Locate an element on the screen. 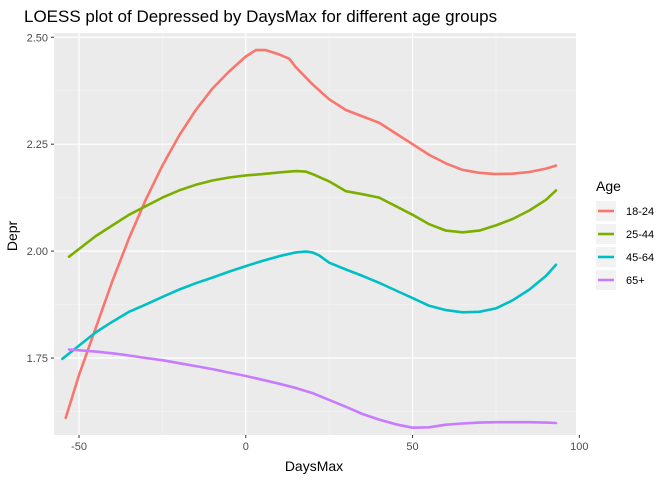 The image size is (672, 480). y-tick-label: 1.75 is located at coordinates (37, 359).